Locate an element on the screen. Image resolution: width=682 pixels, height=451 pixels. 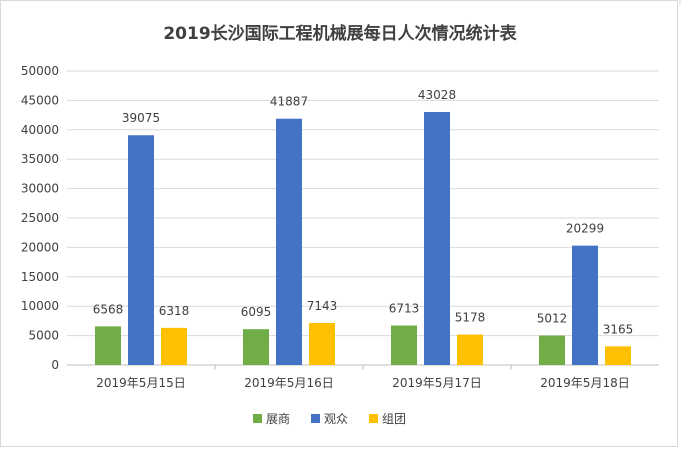
data-label: 6568 is located at coordinates (108, 309).